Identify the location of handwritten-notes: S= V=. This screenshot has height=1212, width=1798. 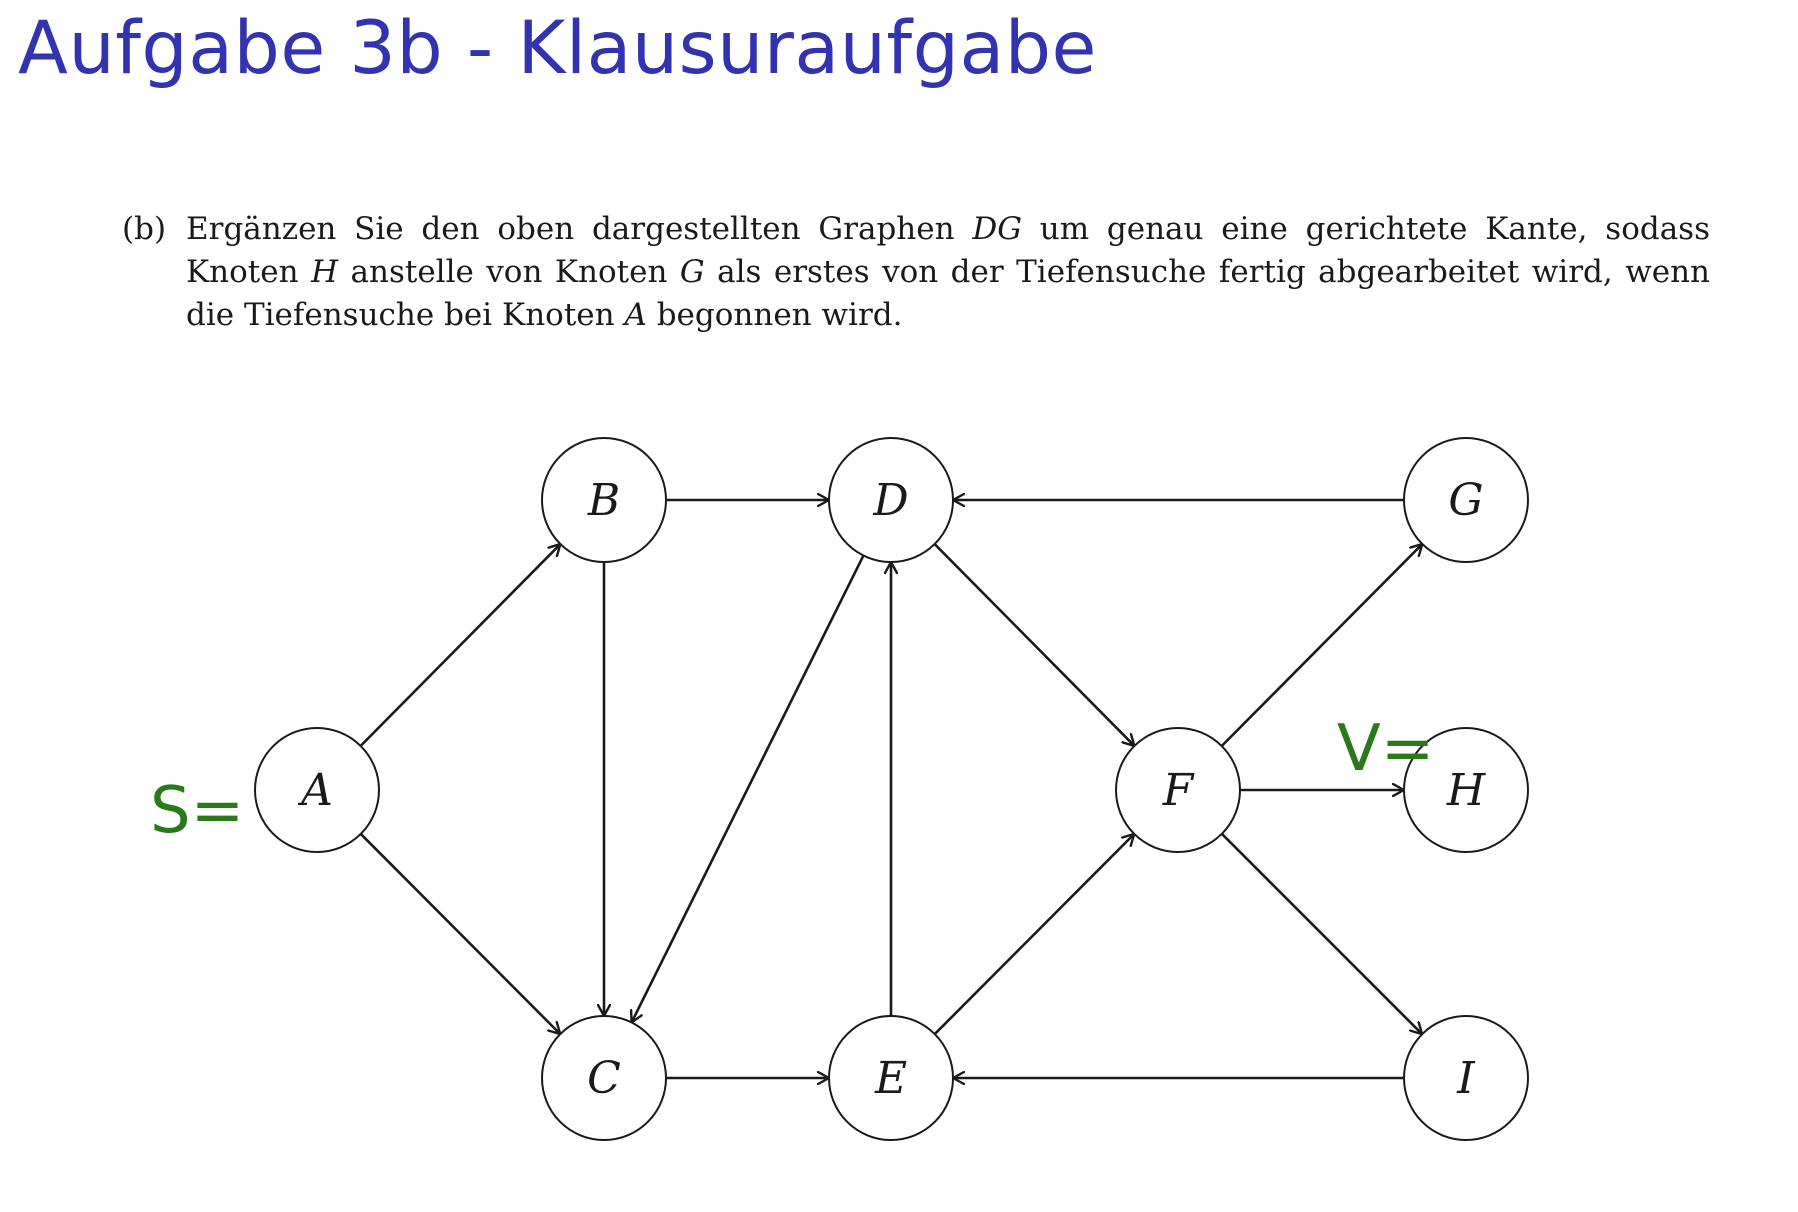
(792, 780).